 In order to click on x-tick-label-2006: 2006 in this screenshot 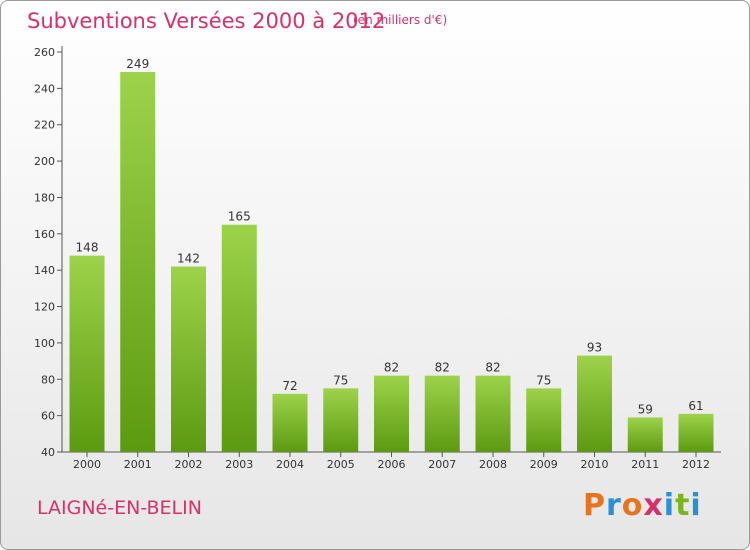, I will do `click(392, 464)`.